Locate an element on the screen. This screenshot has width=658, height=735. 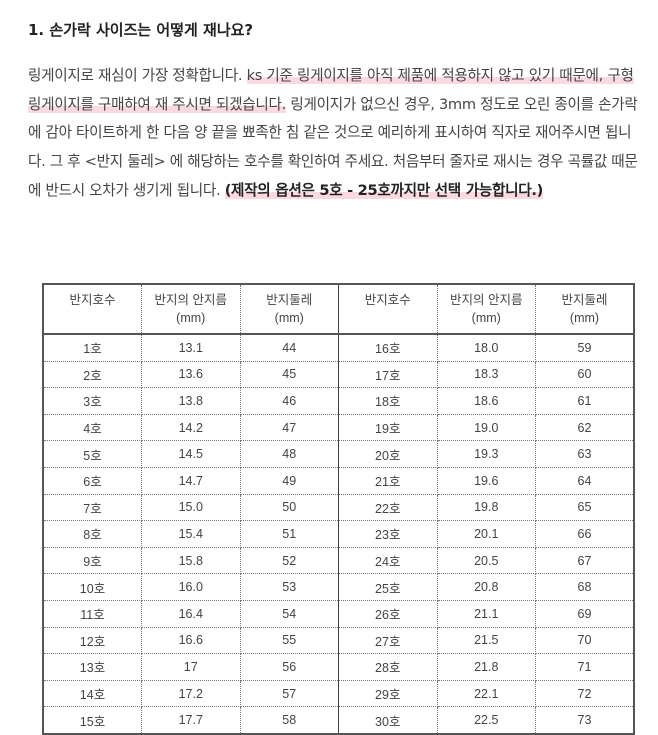
table-row: 14호 17.2 57 29호 22.1 72 is located at coordinates (339, 694).